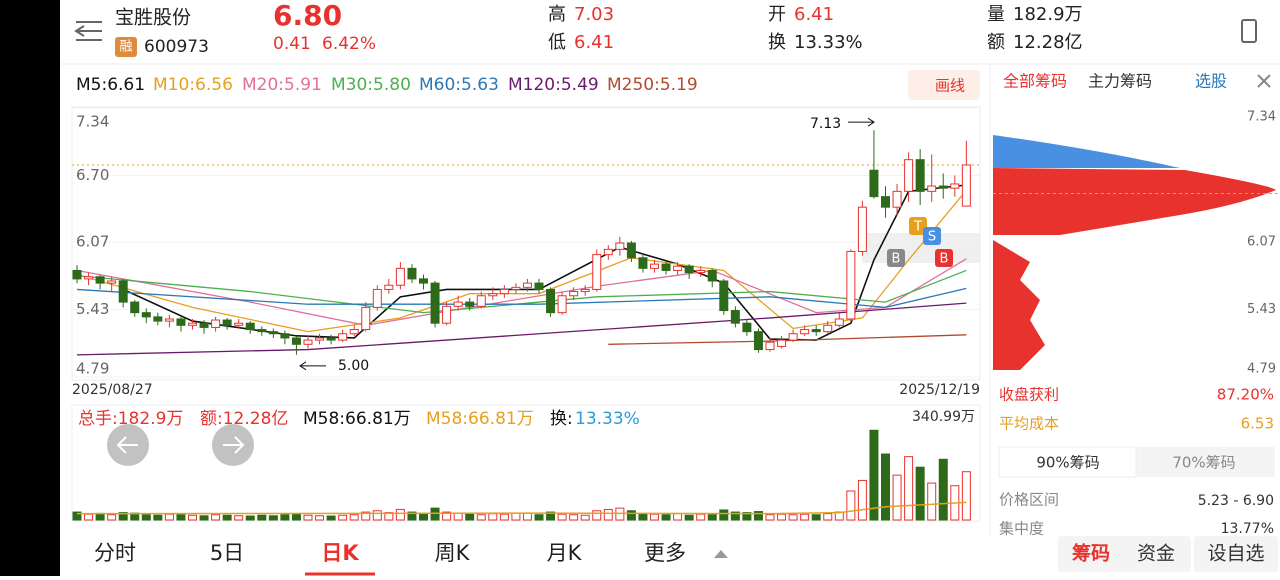 The height and width of the screenshot is (580, 1280). I want to click on period-tab: 月K, so click(565, 553).